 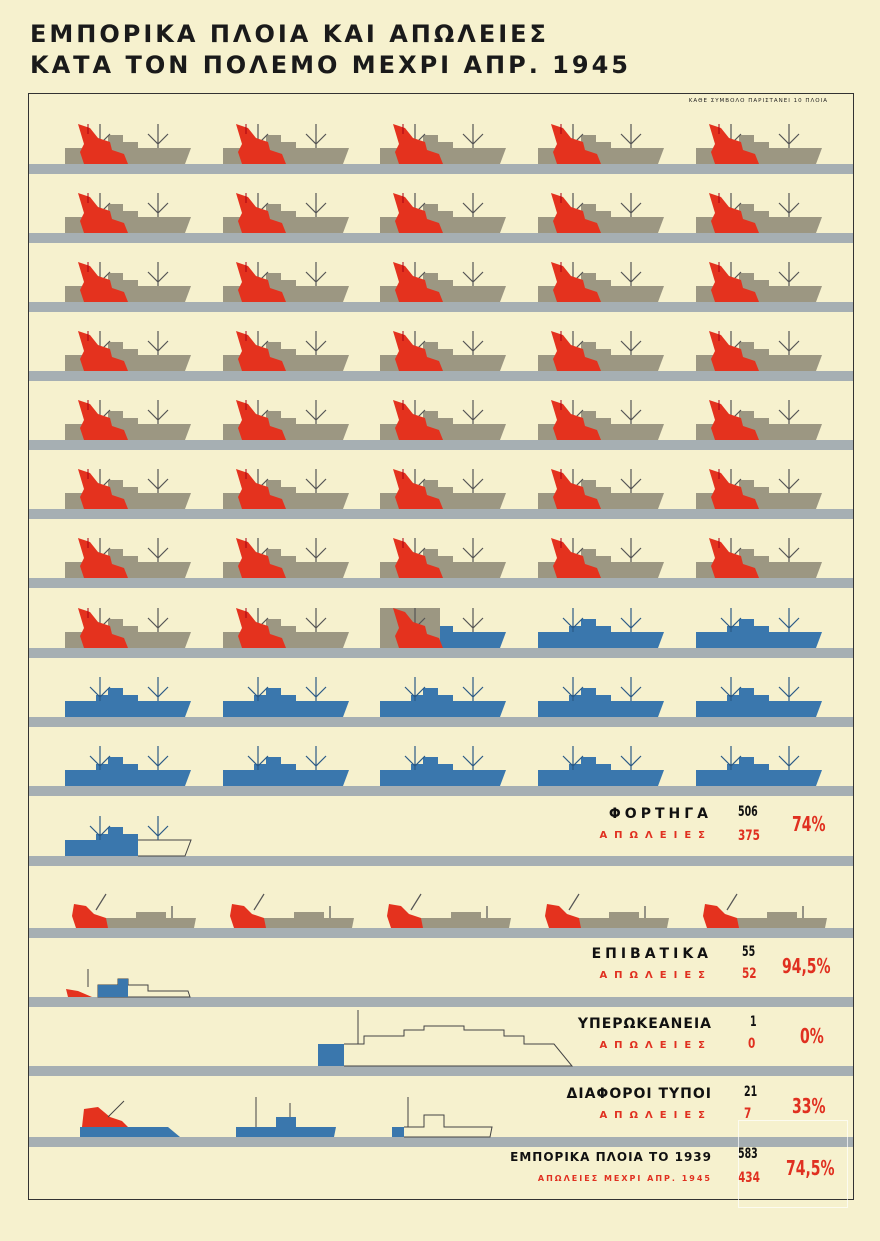 What do you see at coordinates (655, 1045) in the screenshot?
I see `liner-loss-label: ΑΠΩΛΕΙΕΣ` at bounding box center [655, 1045].